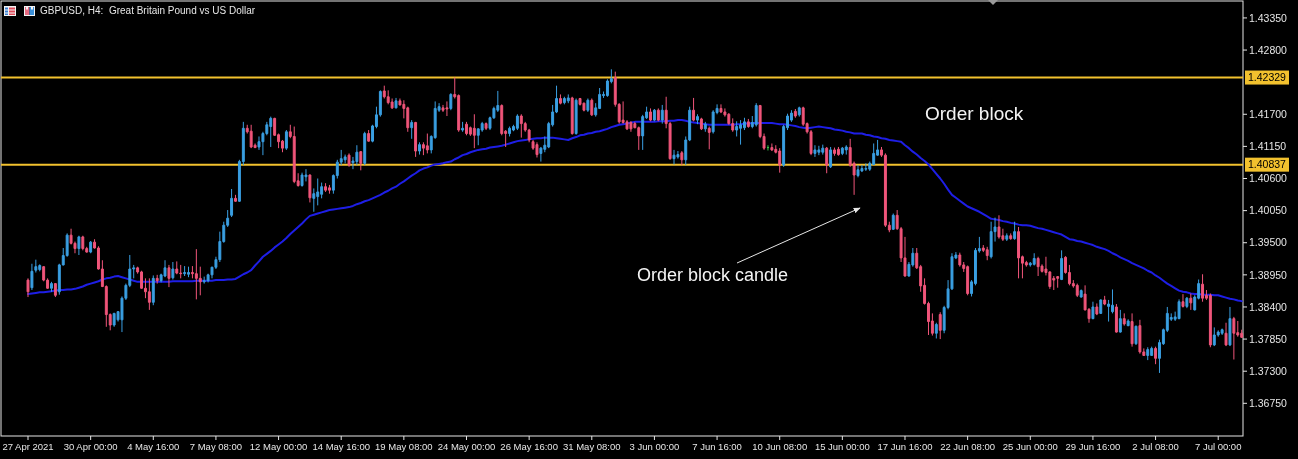  I want to click on x-tick-label: 10 Jun 08:00, so click(780, 446).